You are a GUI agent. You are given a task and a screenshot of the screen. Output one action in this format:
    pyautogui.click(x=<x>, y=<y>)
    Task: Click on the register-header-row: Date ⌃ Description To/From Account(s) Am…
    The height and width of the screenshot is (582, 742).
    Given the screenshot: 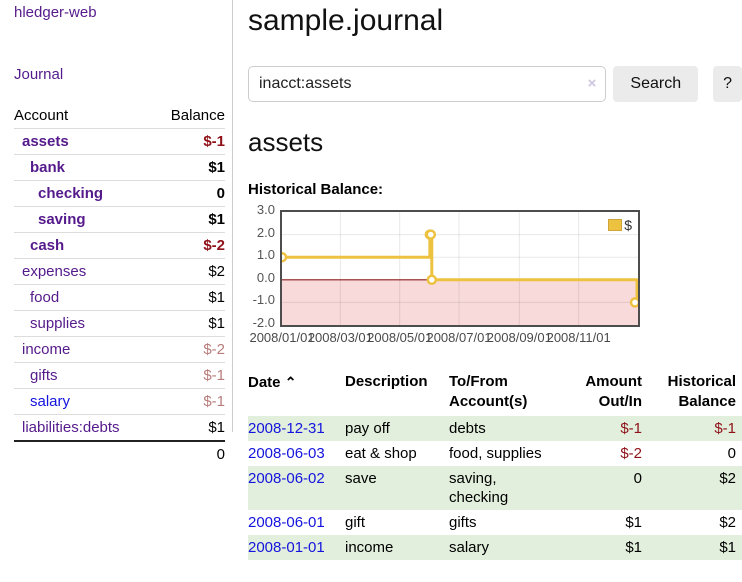 What is the action you would take?
    pyautogui.click(x=495, y=393)
    